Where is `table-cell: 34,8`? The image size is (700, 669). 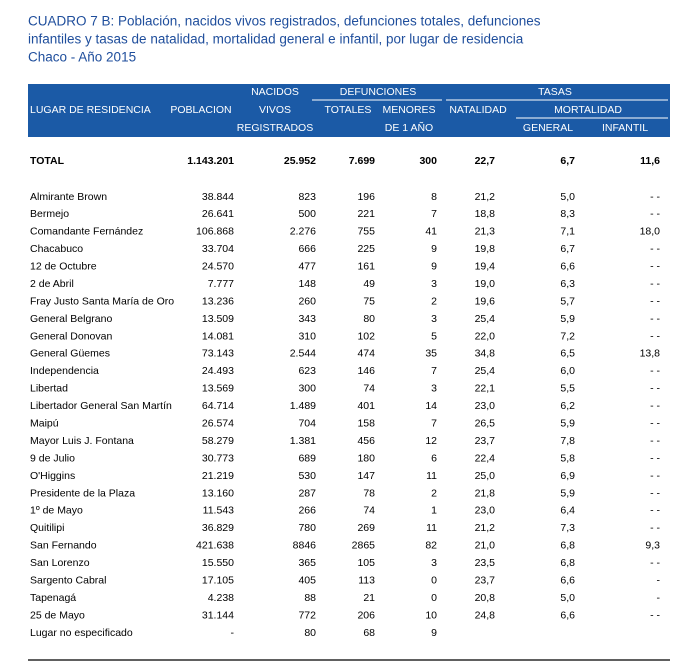 table-cell: 34,8 is located at coordinates (485, 354).